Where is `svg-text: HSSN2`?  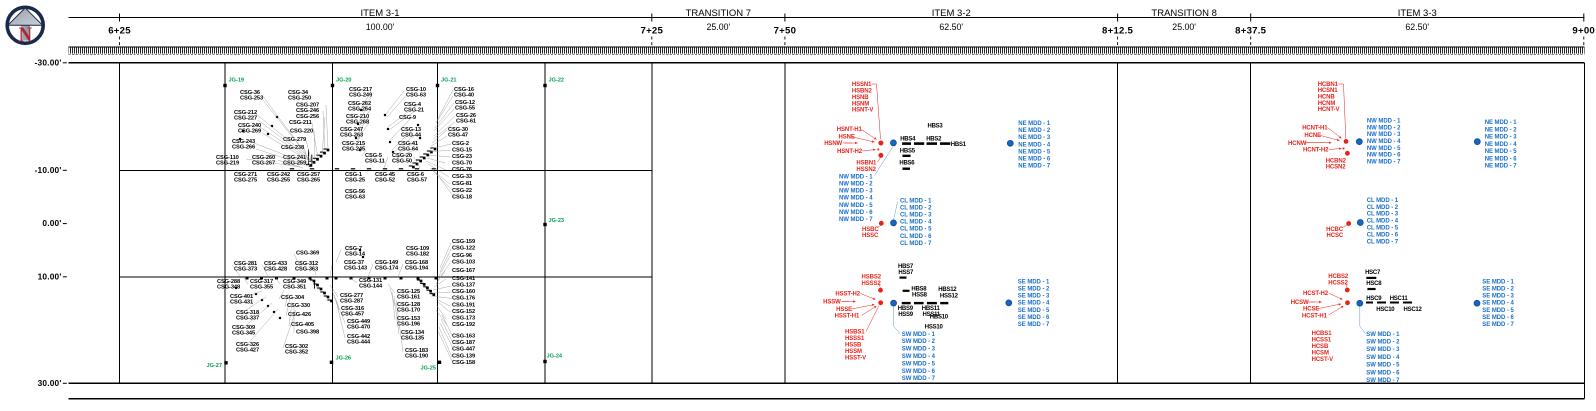 svg-text: HSSN2 is located at coordinates (866, 170).